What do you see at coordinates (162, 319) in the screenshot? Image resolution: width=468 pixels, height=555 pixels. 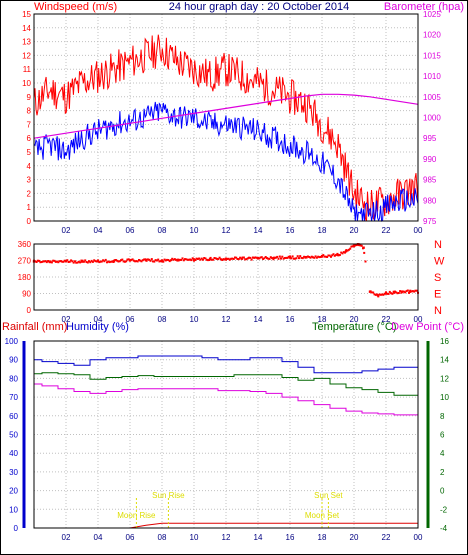 I see `direction-x-tick: 08` at bounding box center [162, 319].